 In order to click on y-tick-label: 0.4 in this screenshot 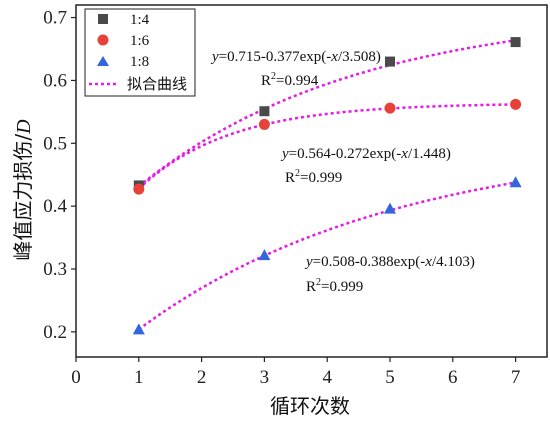, I will do `click(55, 206)`.